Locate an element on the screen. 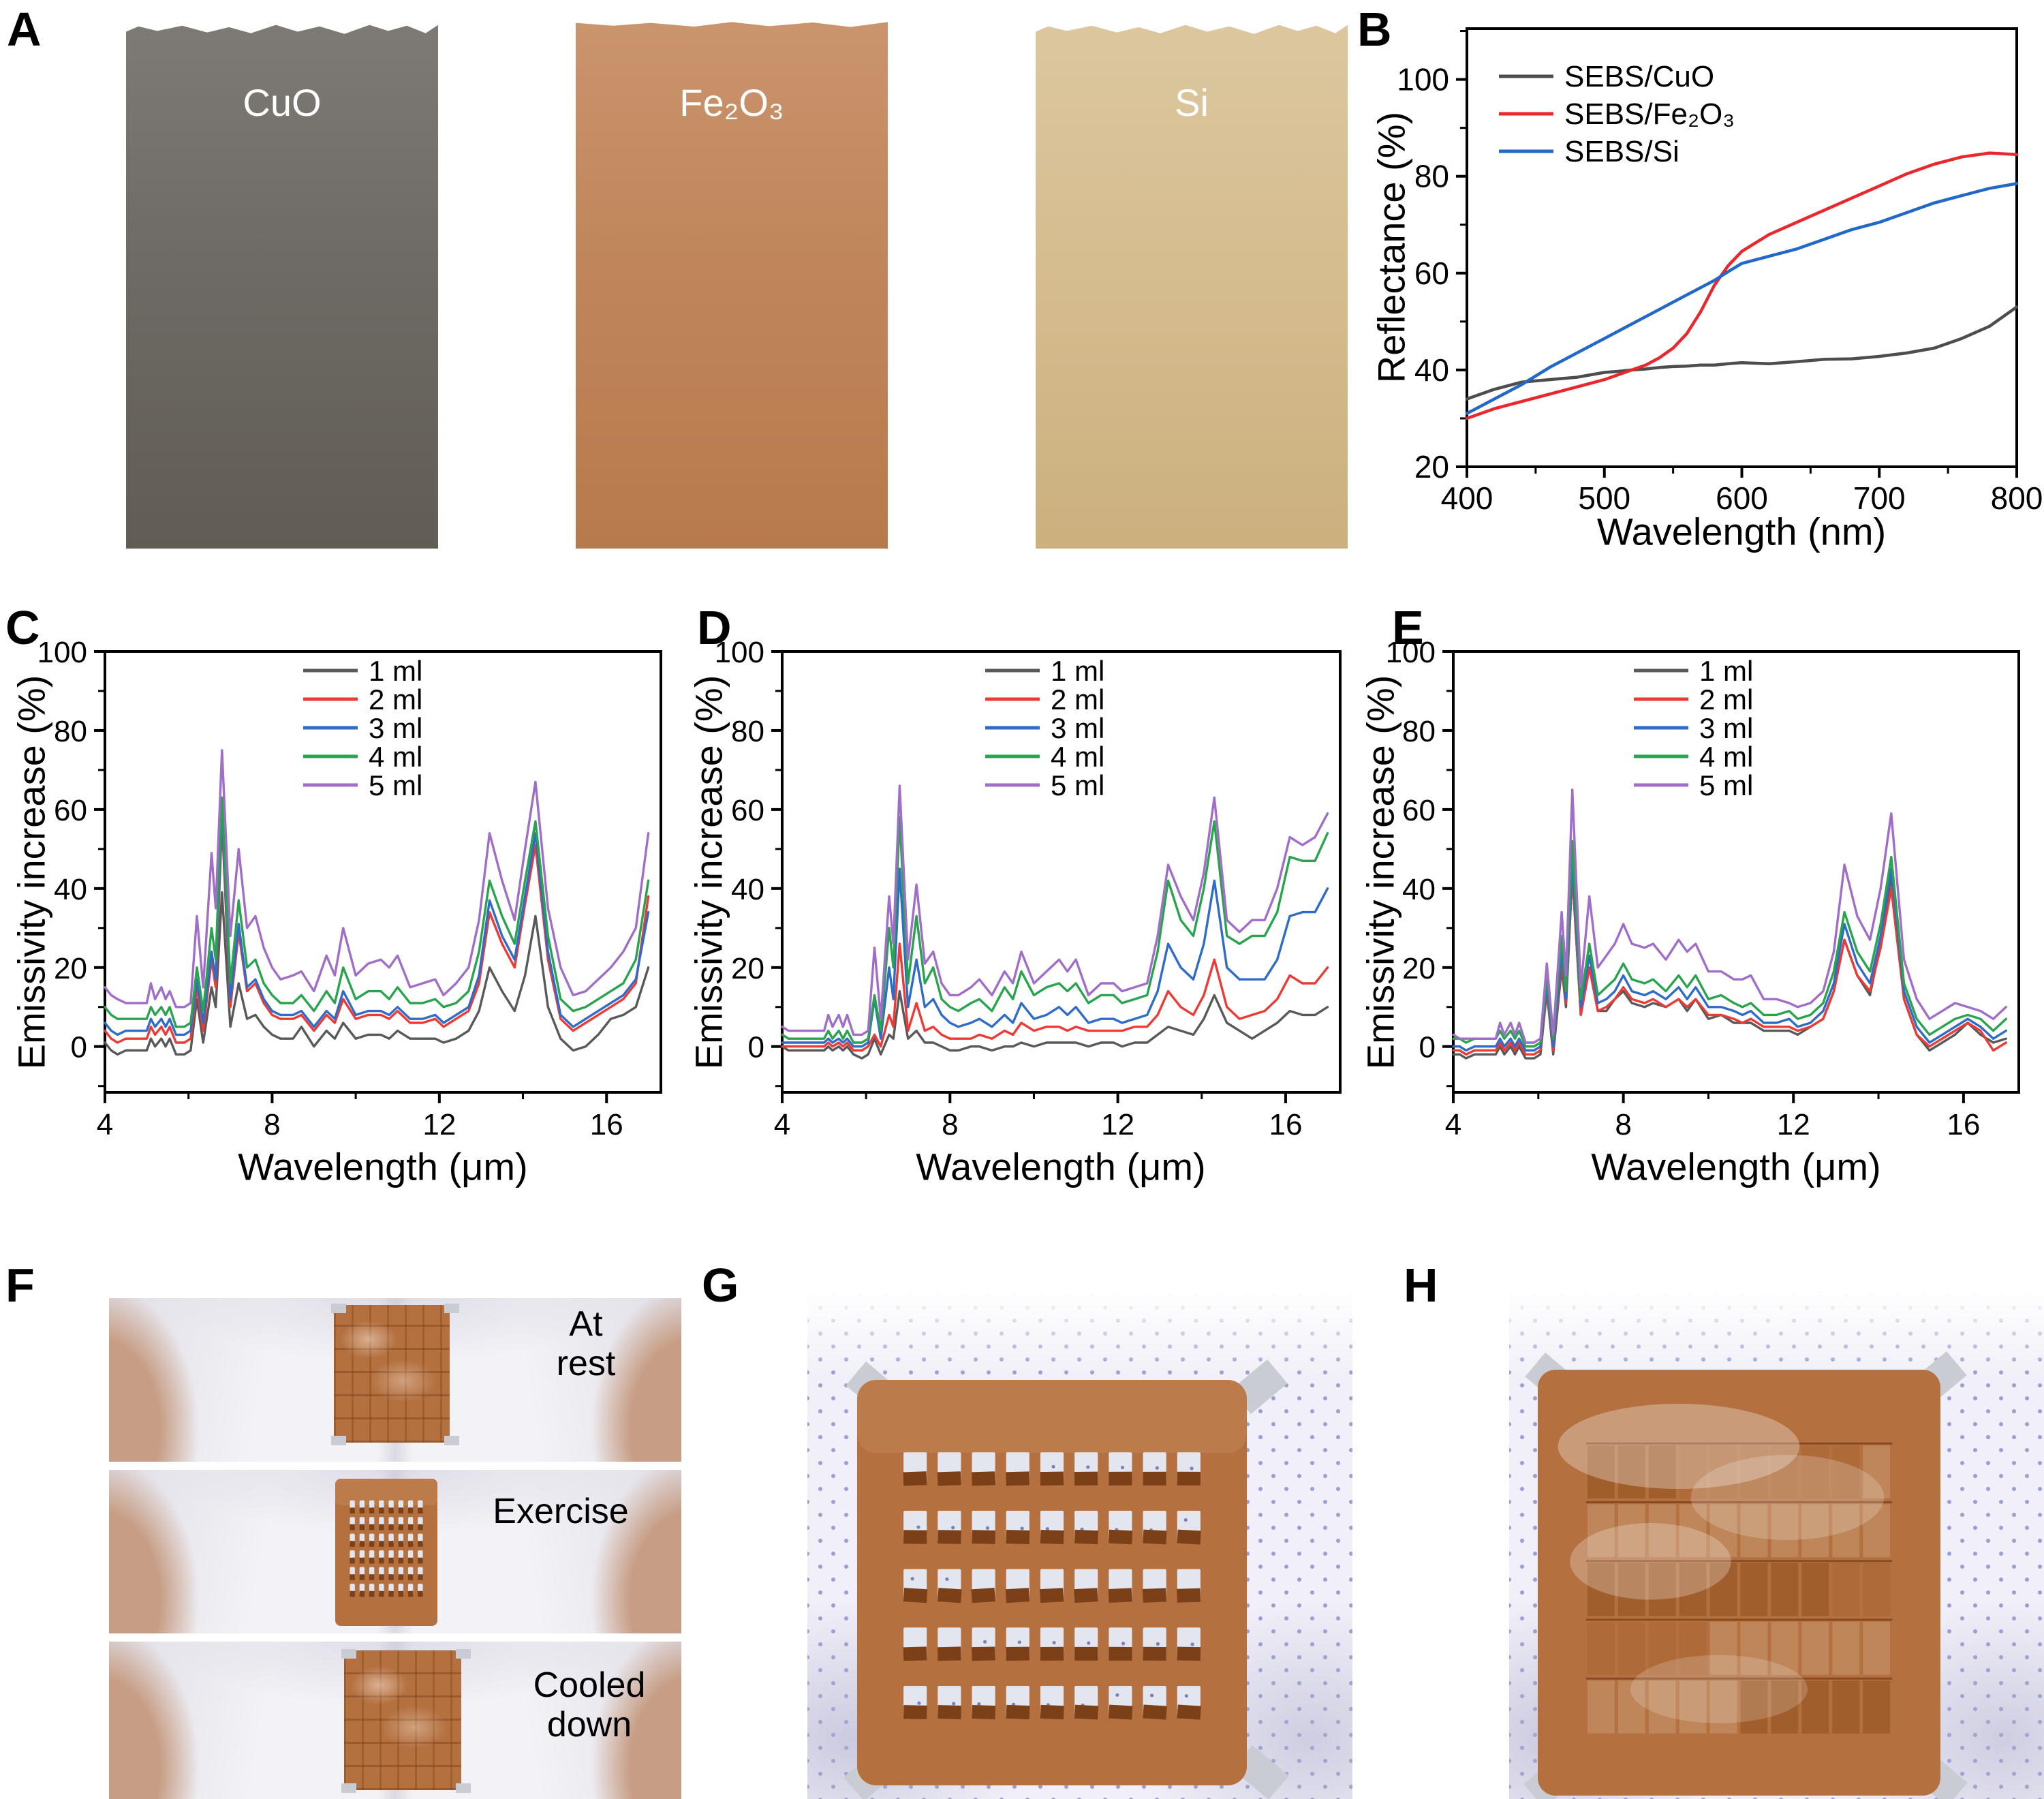 The height and width of the screenshot is (1799, 2044). x-tick-label: 400 is located at coordinates (1467, 498).